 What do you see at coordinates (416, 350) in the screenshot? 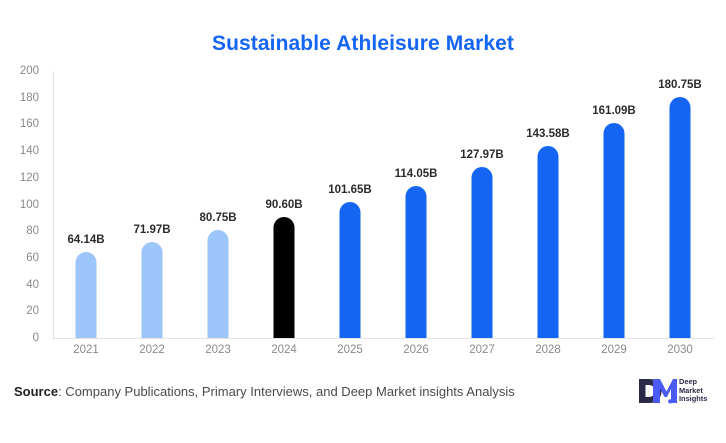
I see `x-axis-tick: 2026` at bounding box center [416, 350].